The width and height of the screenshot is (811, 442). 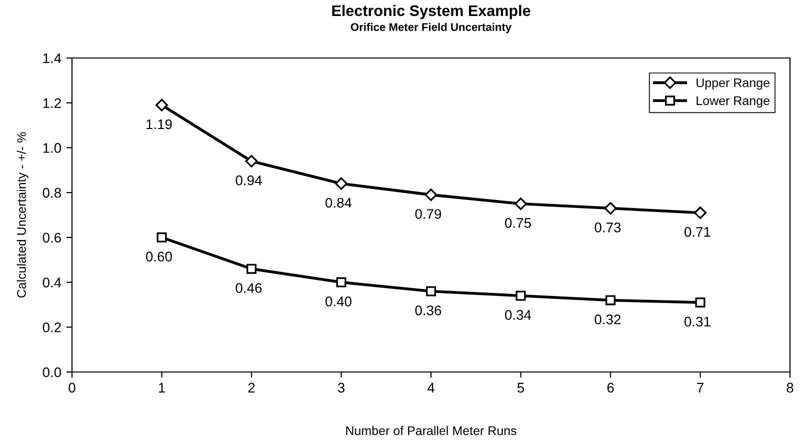 I want to click on x-tick-label: 7, so click(x=700, y=387).